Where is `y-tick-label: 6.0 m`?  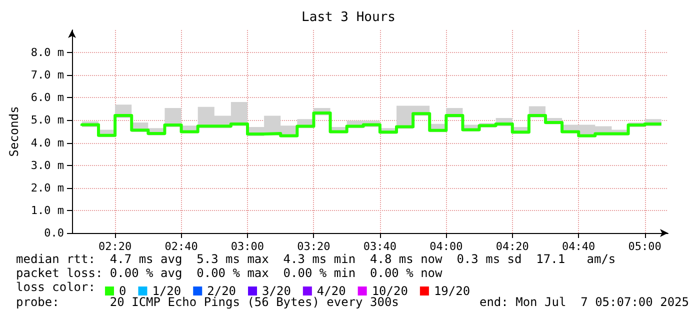
y-tick-label: 6.0 m is located at coordinates (47, 97).